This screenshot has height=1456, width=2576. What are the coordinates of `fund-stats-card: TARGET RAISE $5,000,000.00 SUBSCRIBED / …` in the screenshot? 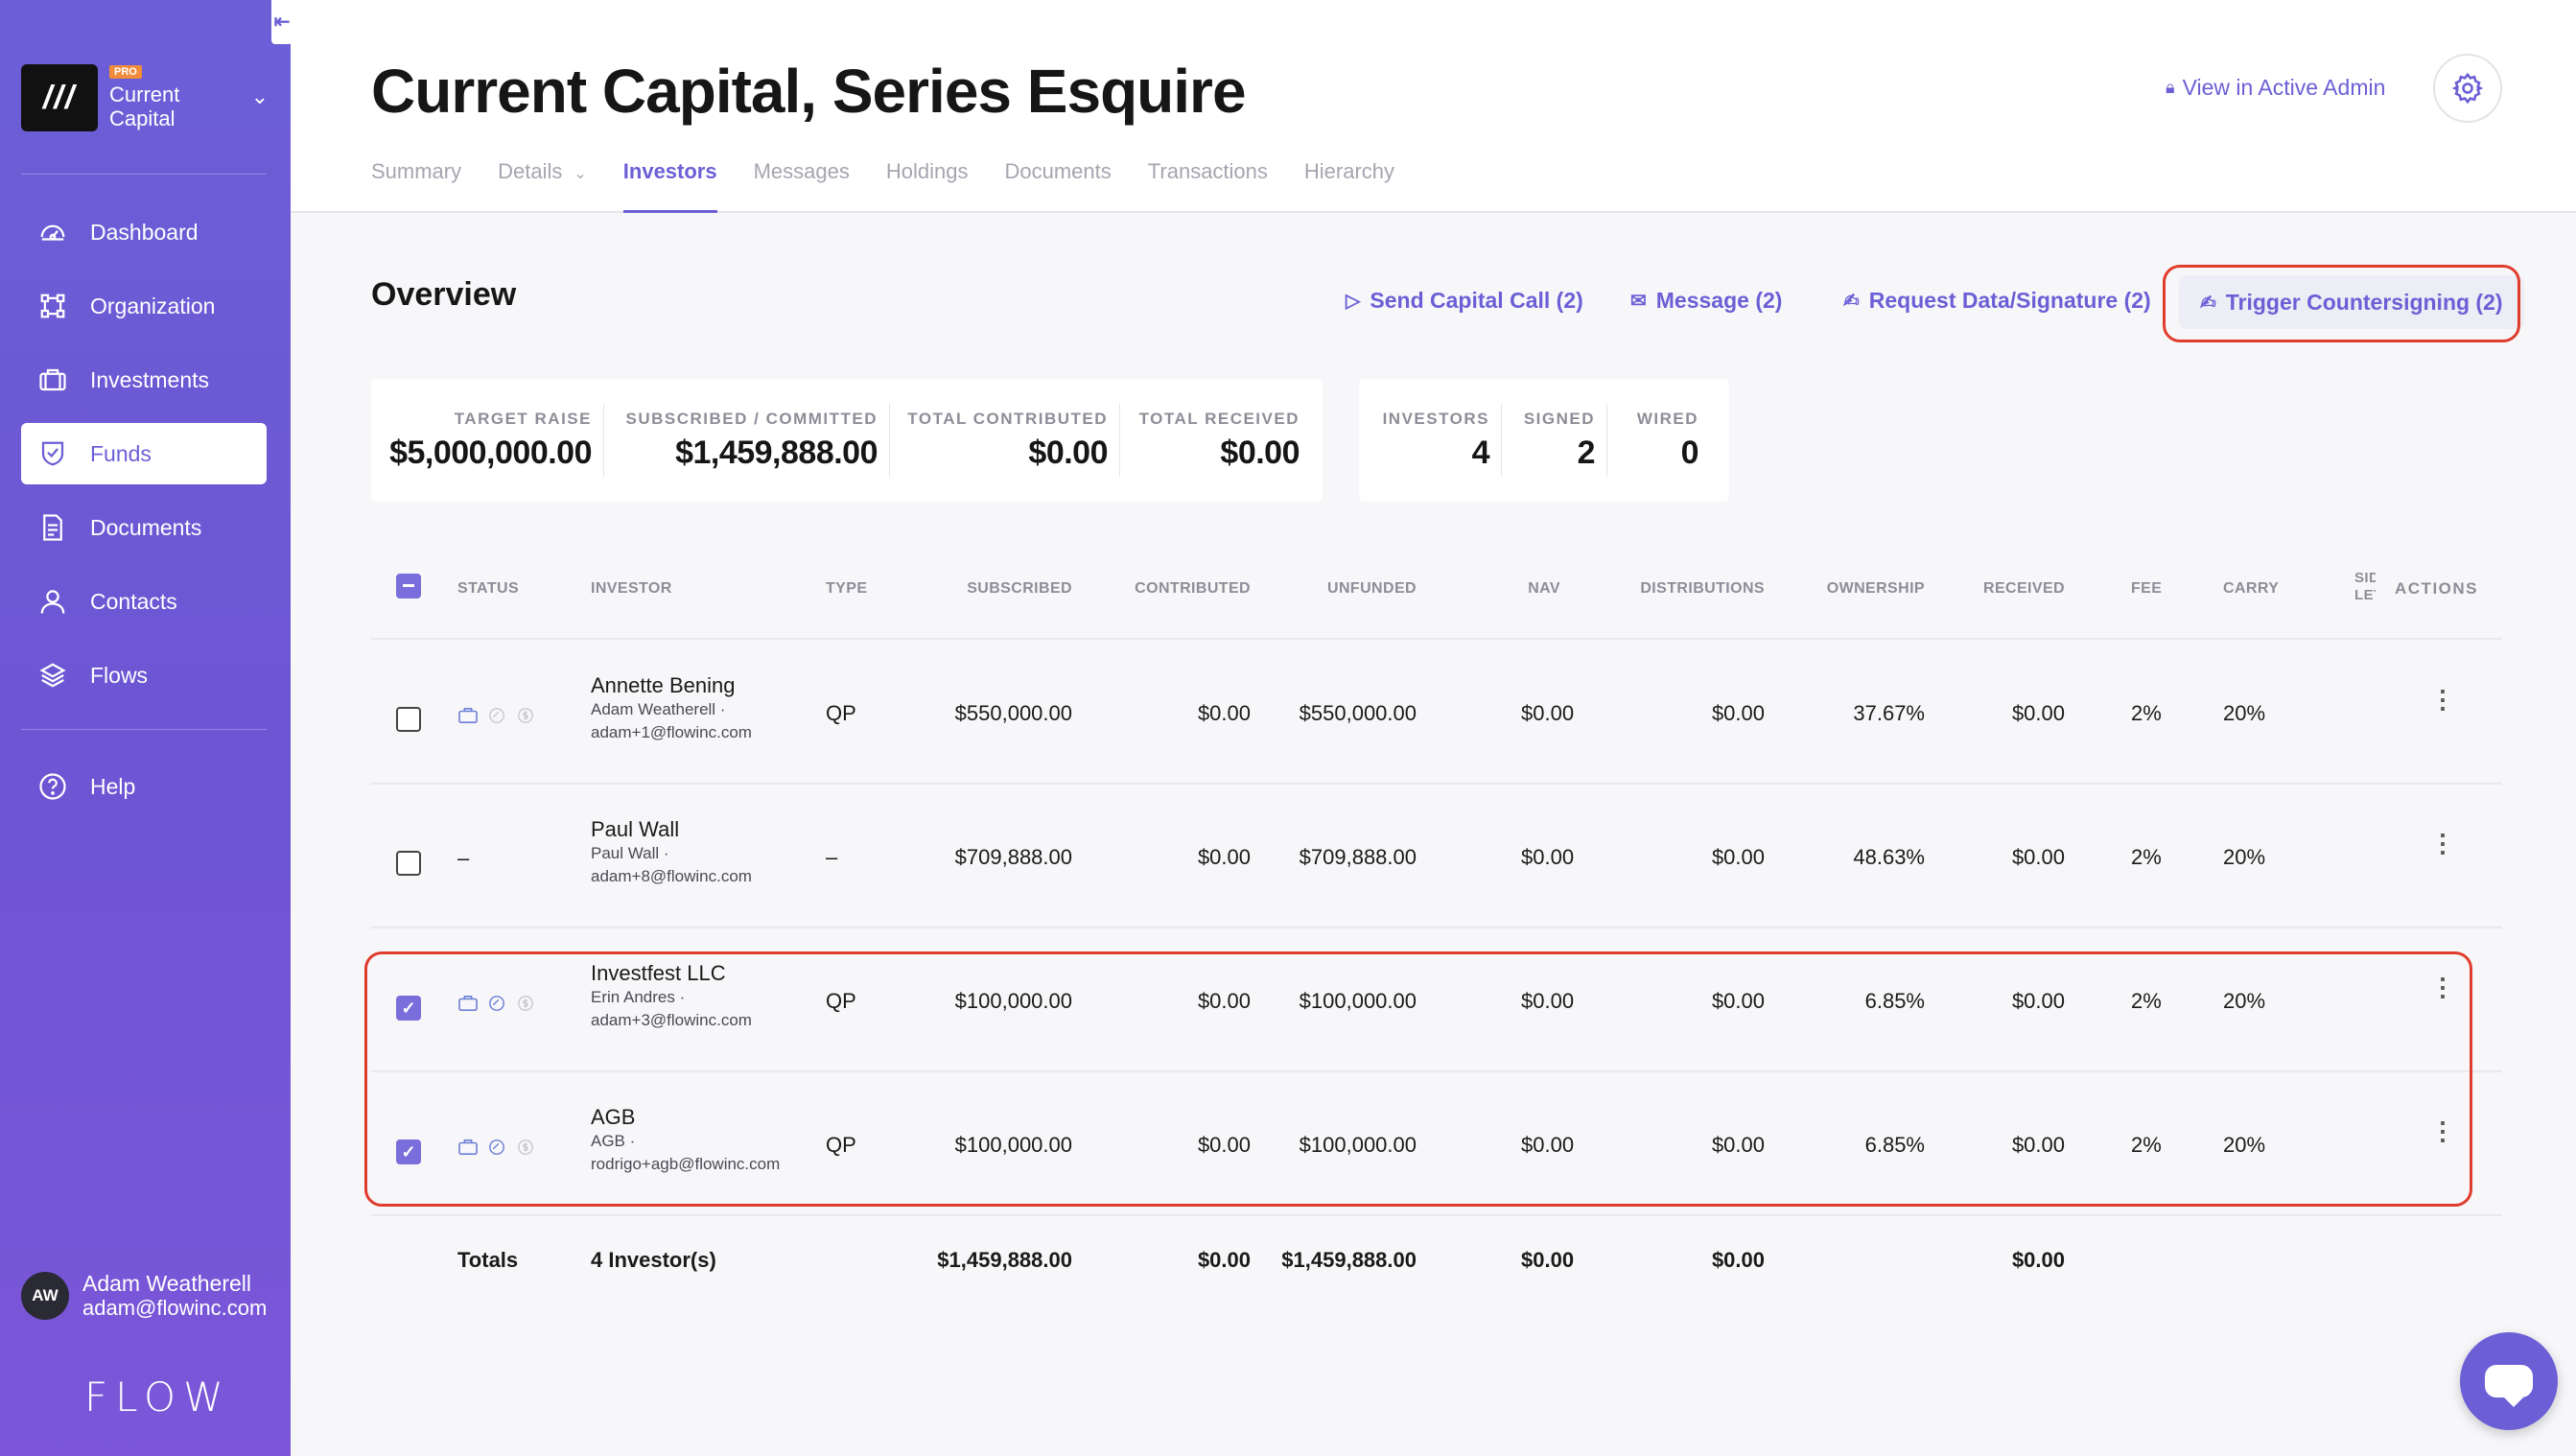 It's located at (847, 440).